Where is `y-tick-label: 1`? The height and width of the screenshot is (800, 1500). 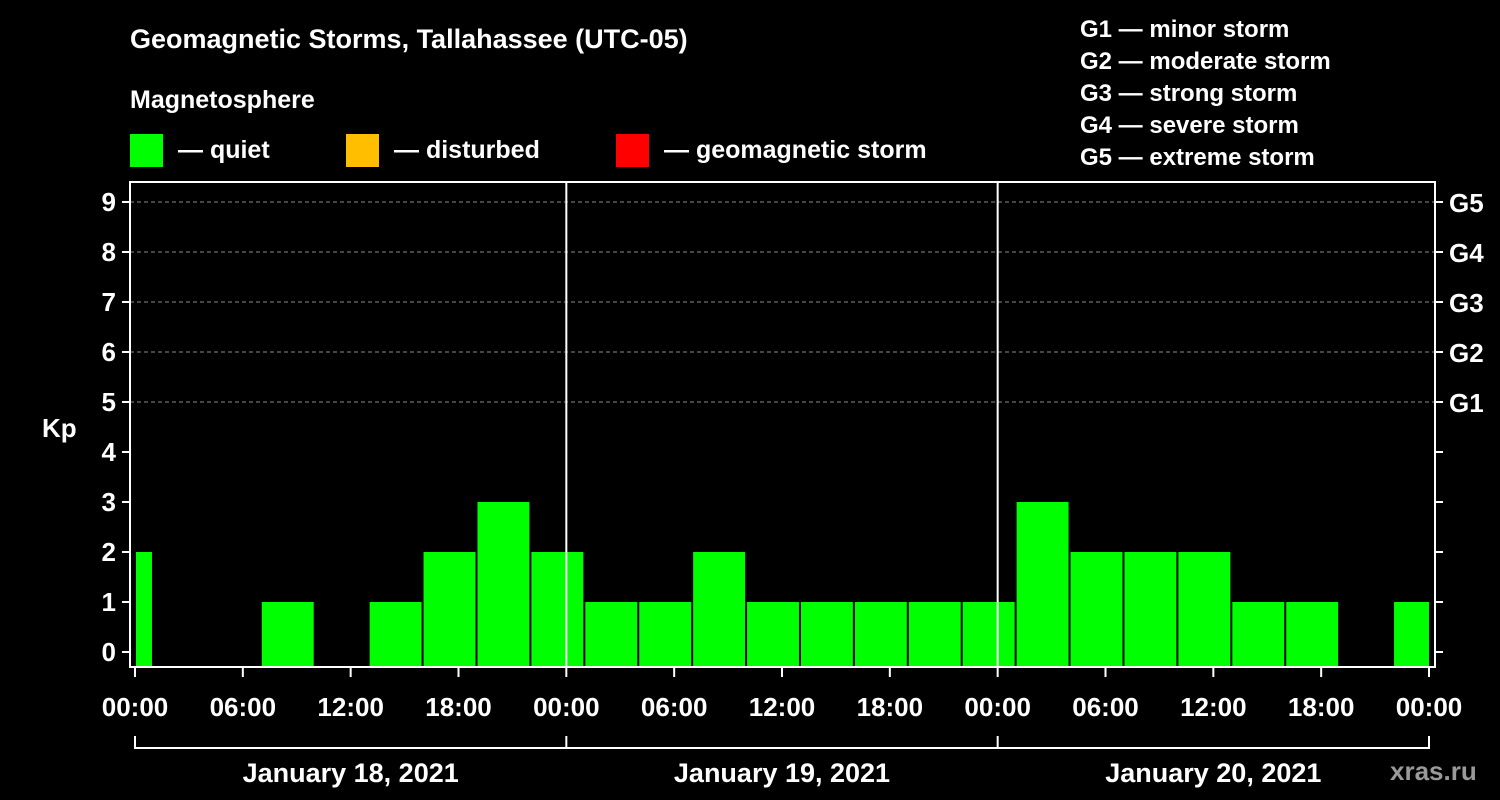
y-tick-label: 1 is located at coordinates (109, 602).